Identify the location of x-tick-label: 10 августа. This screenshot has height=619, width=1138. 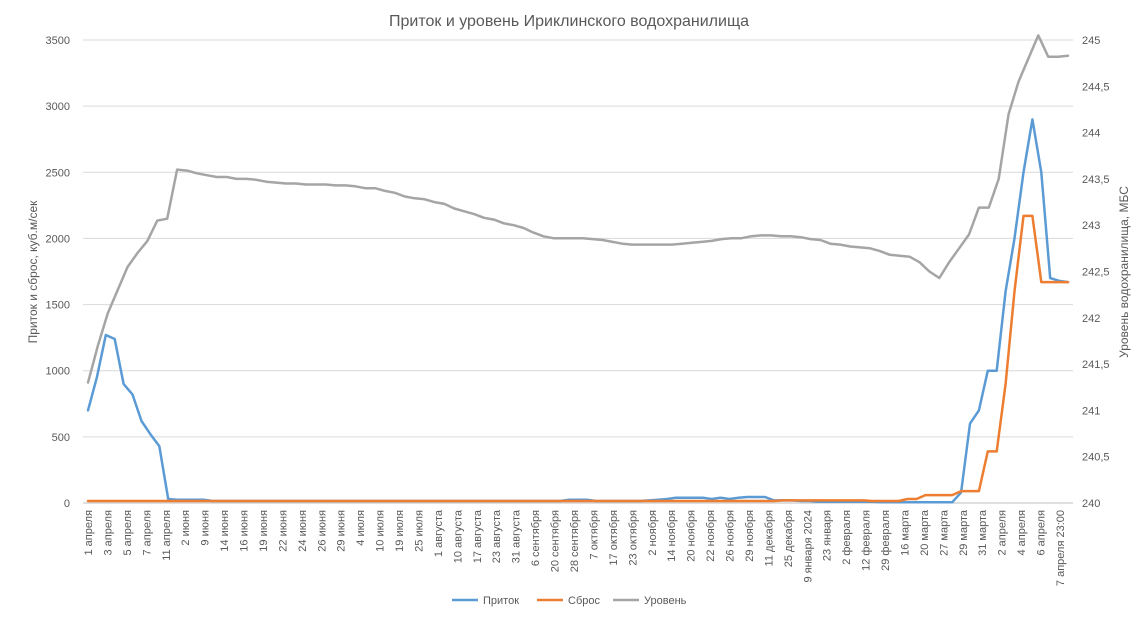
(458, 536).